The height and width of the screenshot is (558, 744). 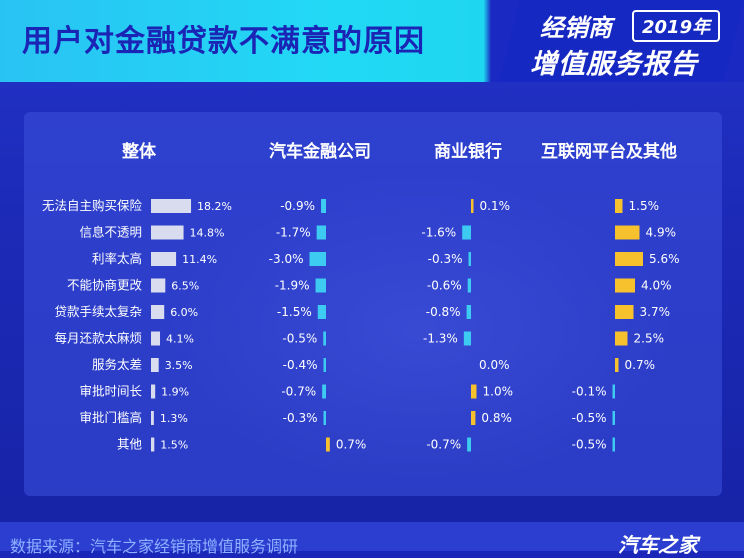 I want to click on footer-logo: 汽车之家, so click(x=658, y=545).